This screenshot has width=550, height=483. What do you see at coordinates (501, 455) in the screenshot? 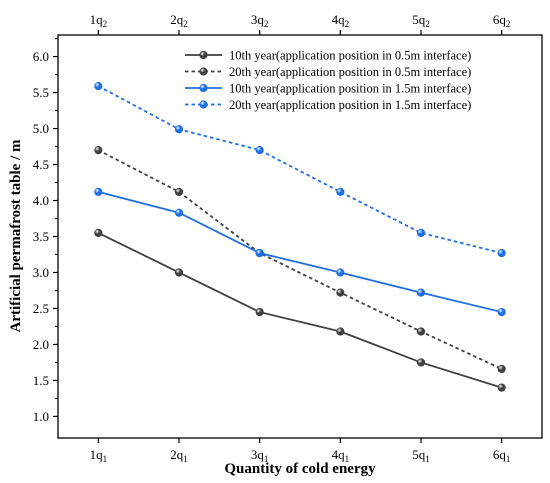
I see `x-tick-label: 6q1` at bounding box center [501, 455].